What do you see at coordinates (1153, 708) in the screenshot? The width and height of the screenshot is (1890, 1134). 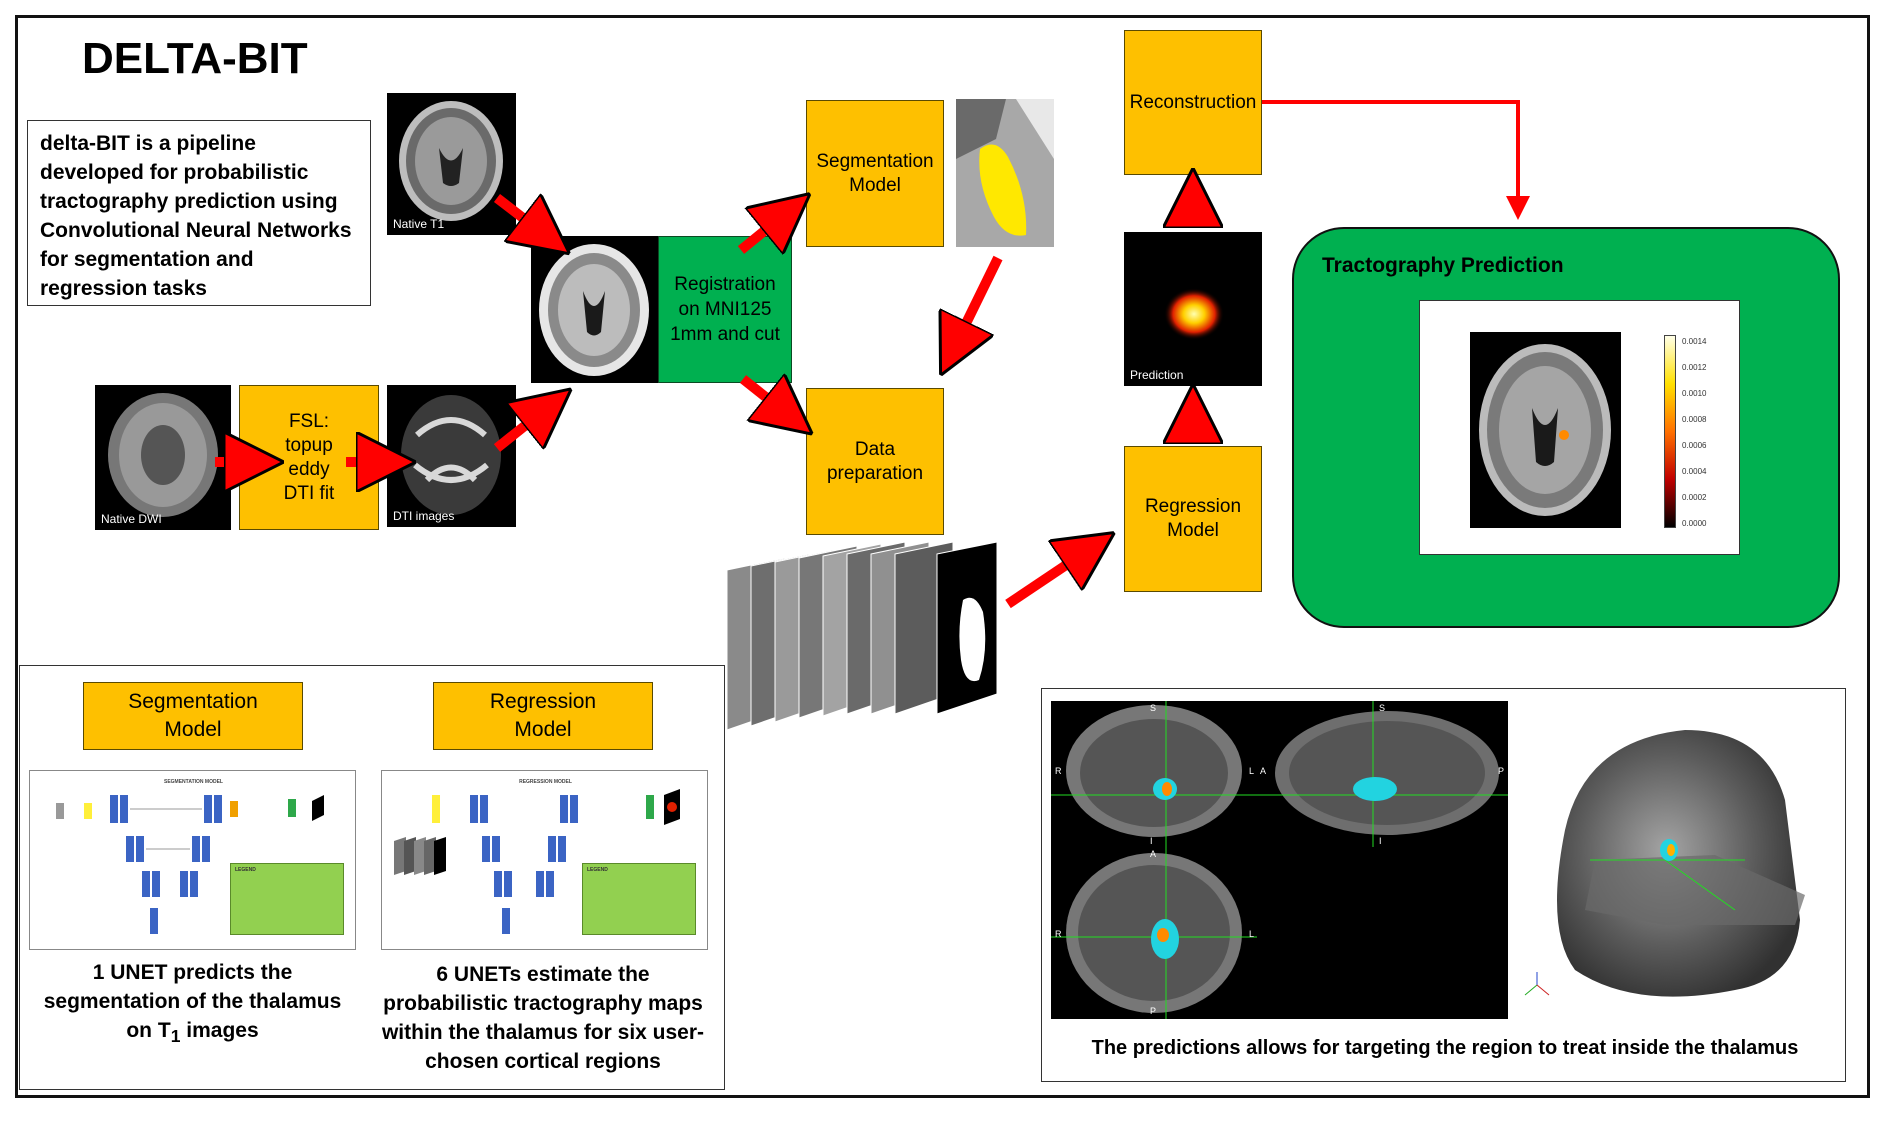 I see `coronal-superior-label: S` at bounding box center [1153, 708].